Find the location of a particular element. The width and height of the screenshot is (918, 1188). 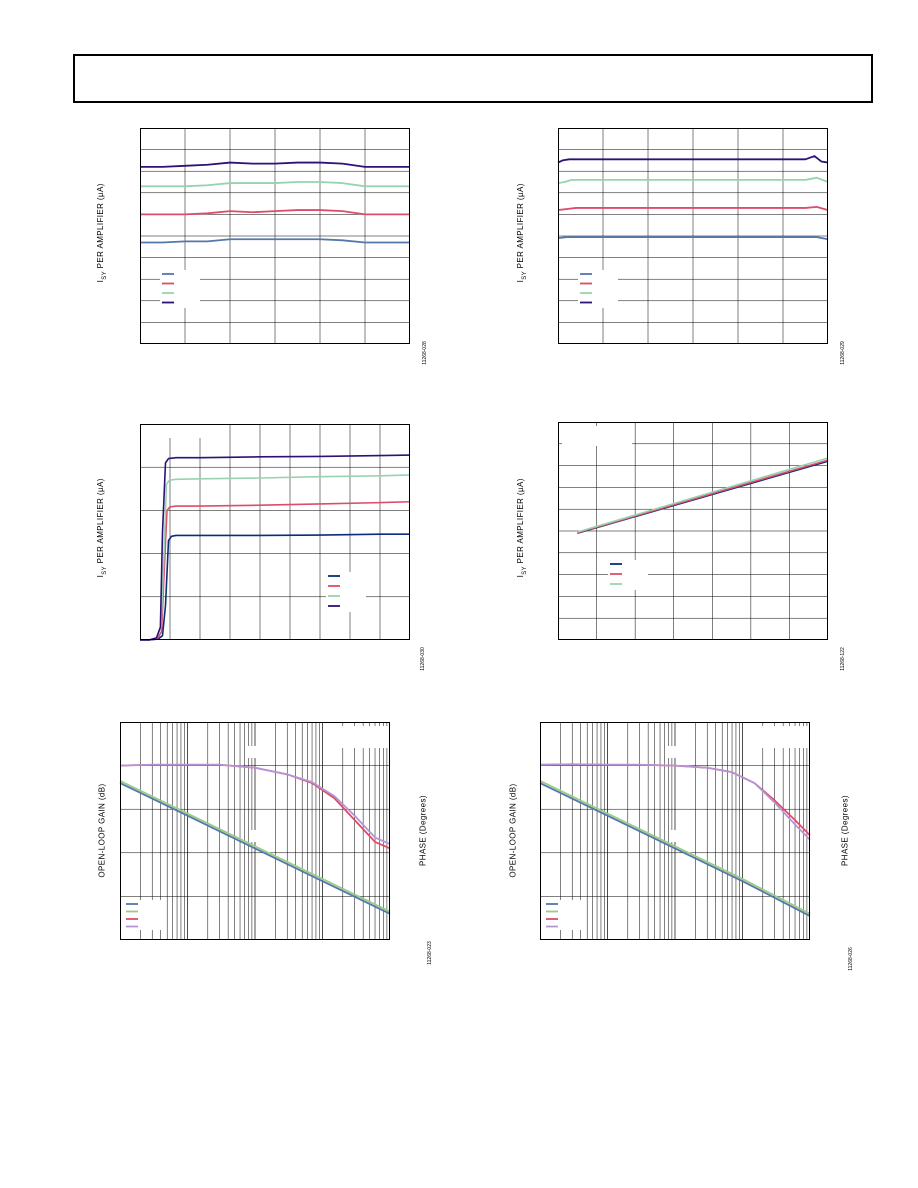

y-axis-label-phase-1: PHASE (Degrees) is located at coordinates (423, 830).